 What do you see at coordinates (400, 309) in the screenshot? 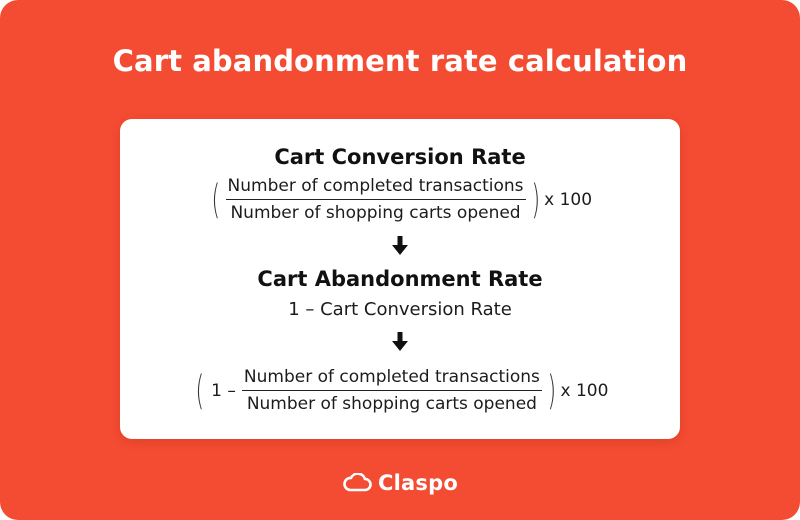
I see `abandonment-subtitle: 1 – Cart Conversion Rate` at bounding box center [400, 309].